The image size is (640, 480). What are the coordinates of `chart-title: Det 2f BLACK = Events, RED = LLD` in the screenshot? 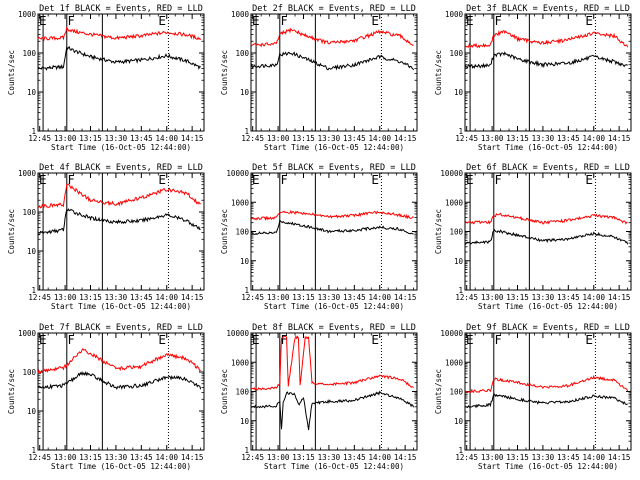 It's located at (334, 9).